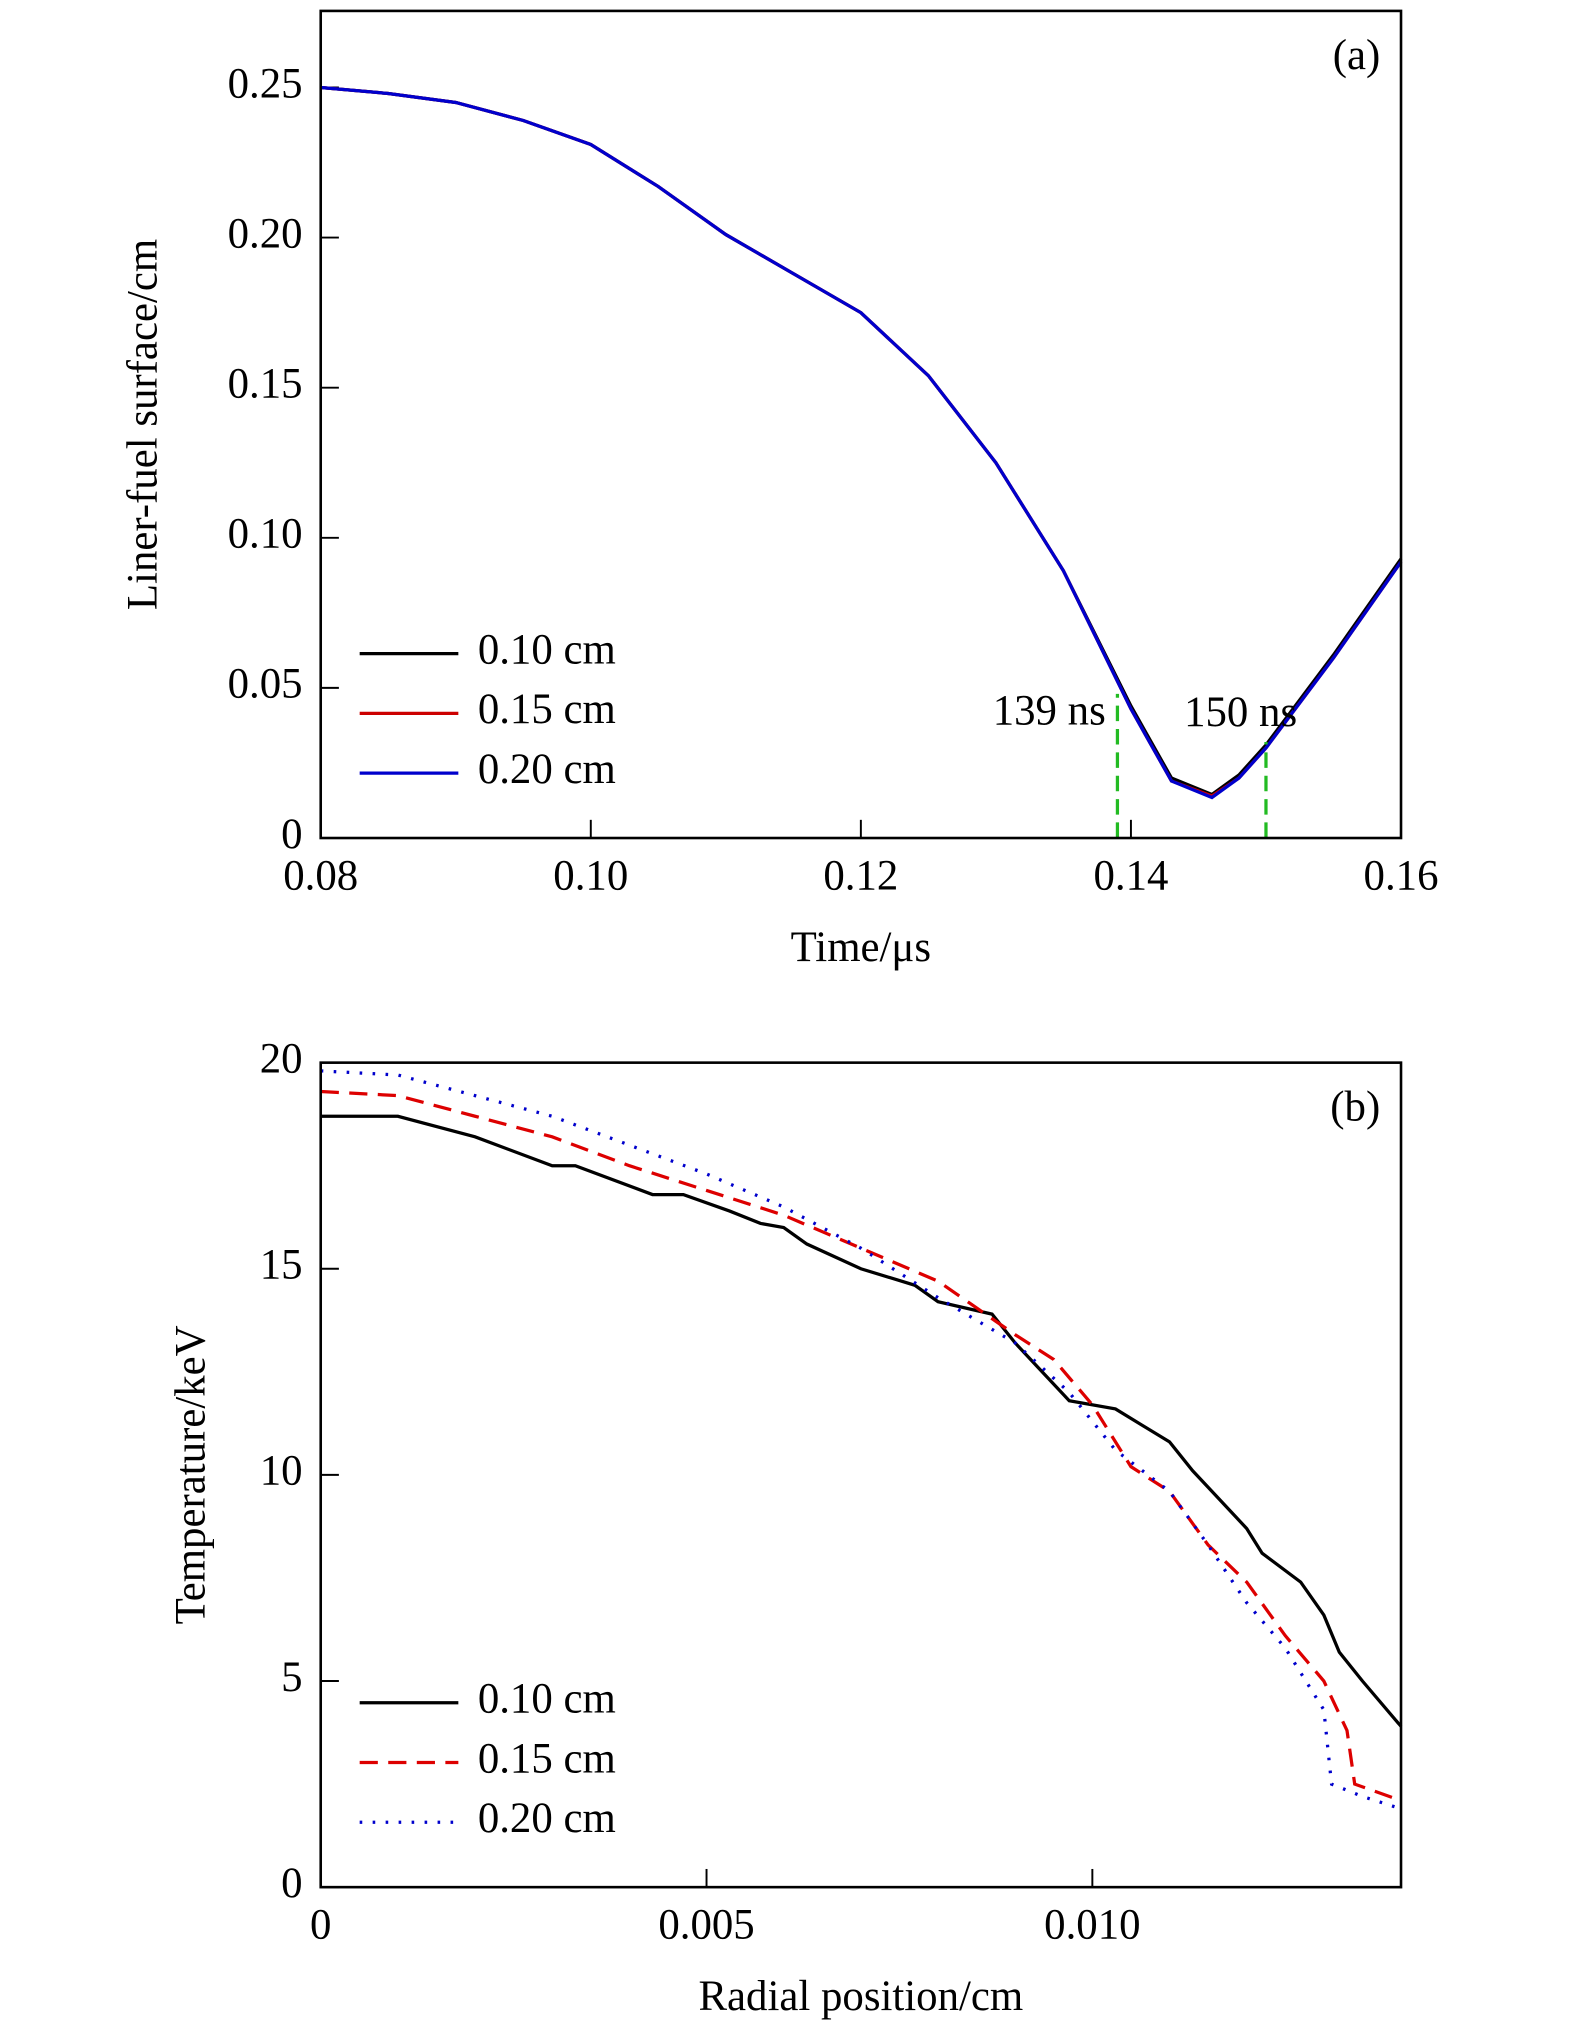 The image size is (1575, 2037). I want to click on y-tick-label: 0.25, so click(265, 83).